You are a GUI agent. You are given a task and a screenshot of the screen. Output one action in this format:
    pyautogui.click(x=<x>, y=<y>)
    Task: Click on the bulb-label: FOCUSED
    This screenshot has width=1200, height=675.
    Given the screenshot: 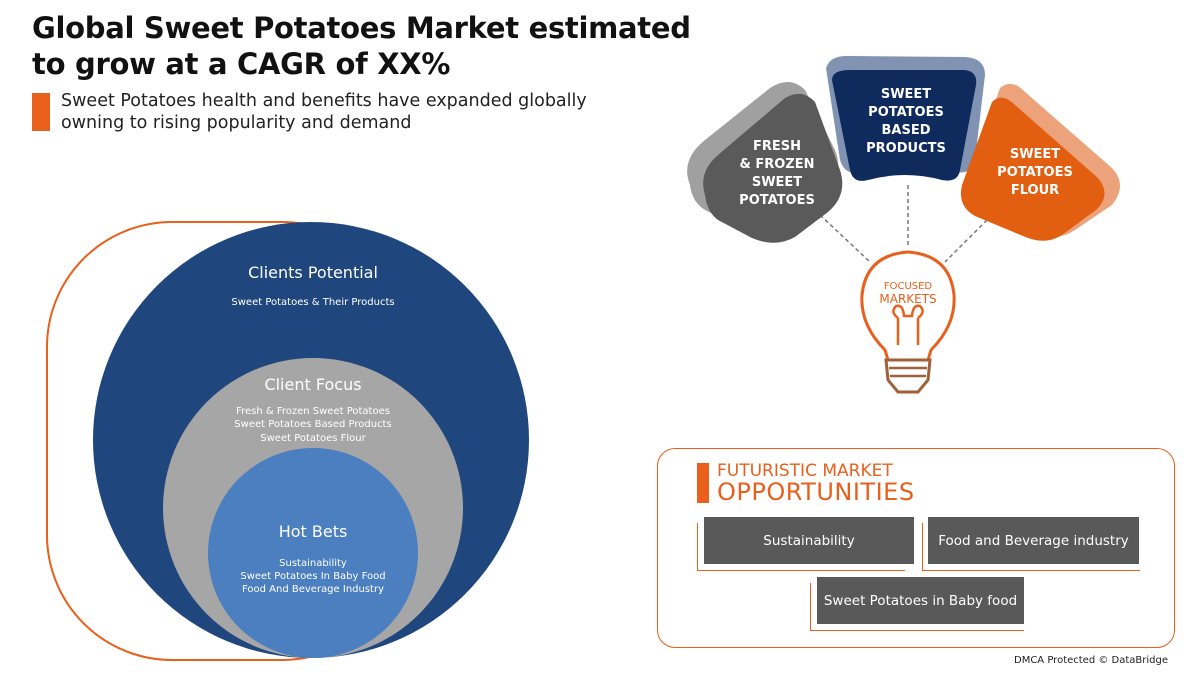 What is the action you would take?
    pyautogui.click(x=908, y=286)
    